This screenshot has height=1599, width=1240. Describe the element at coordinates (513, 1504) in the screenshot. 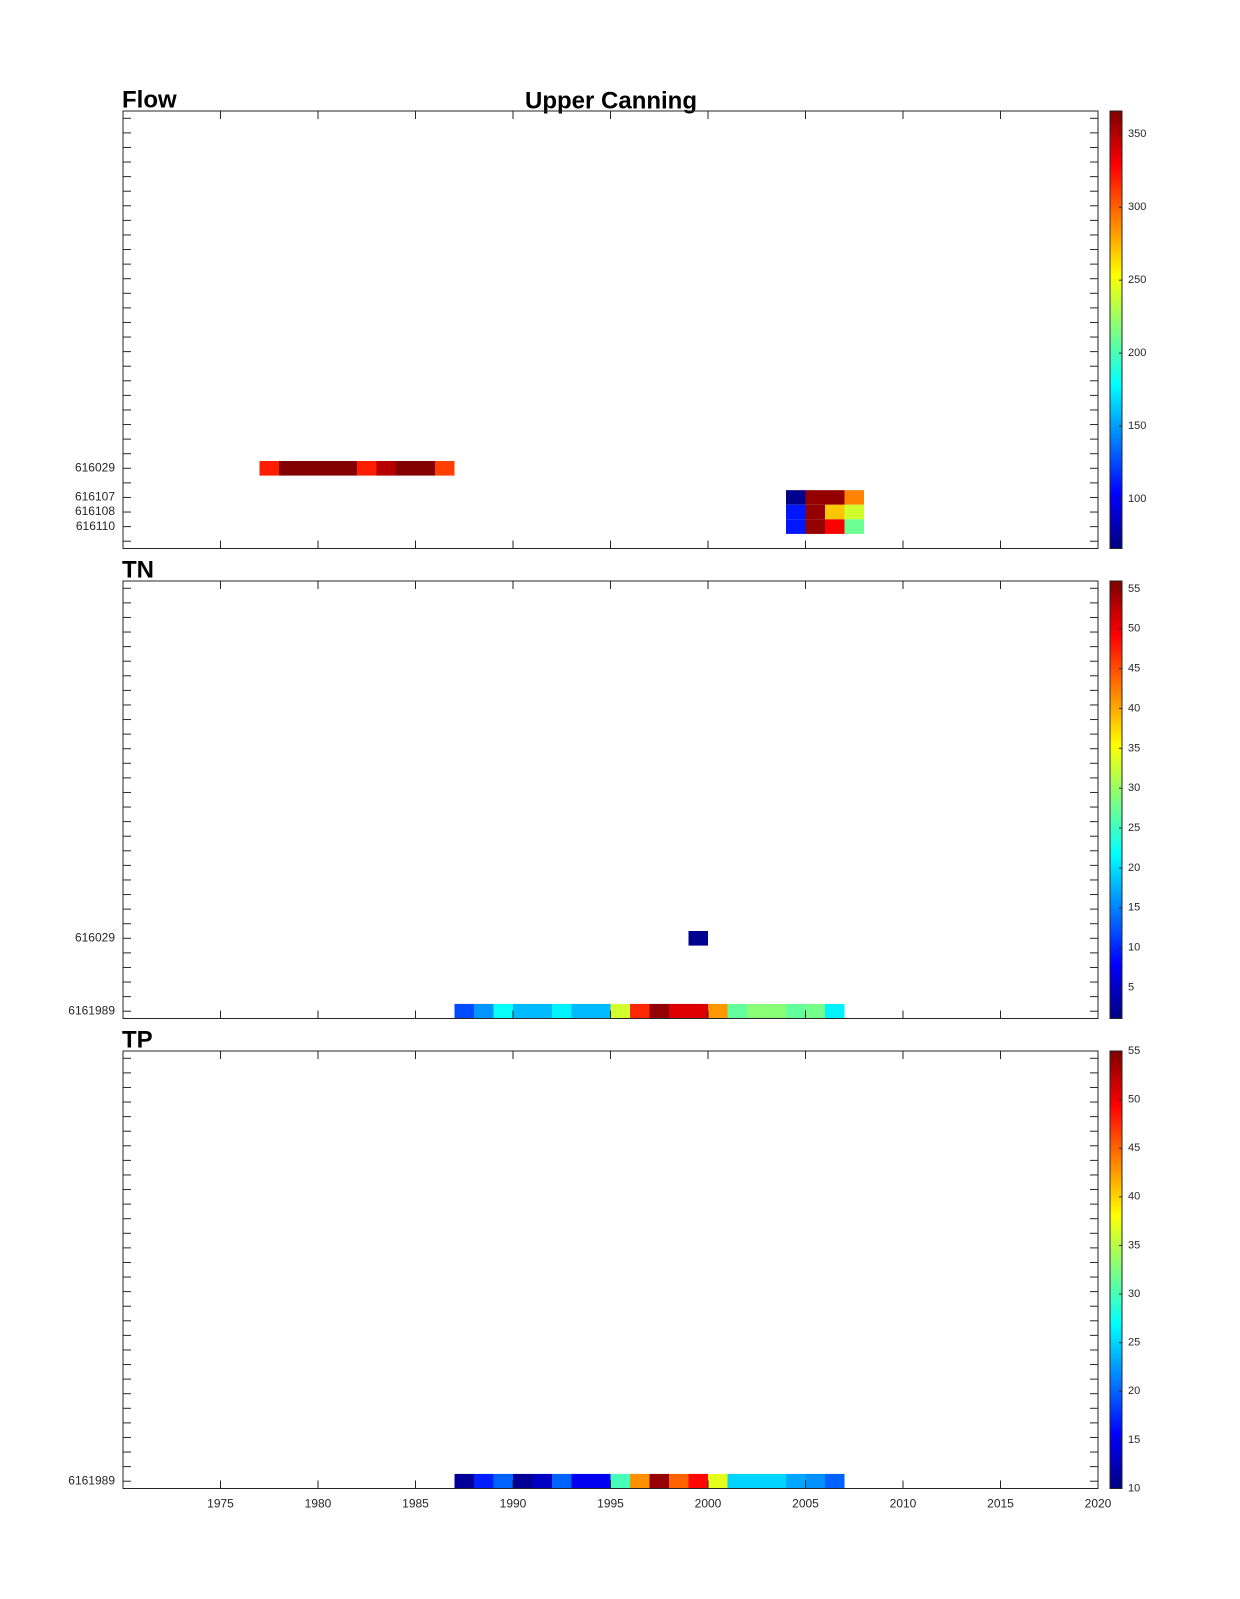

I see `x-tick-label: 1990` at that location.